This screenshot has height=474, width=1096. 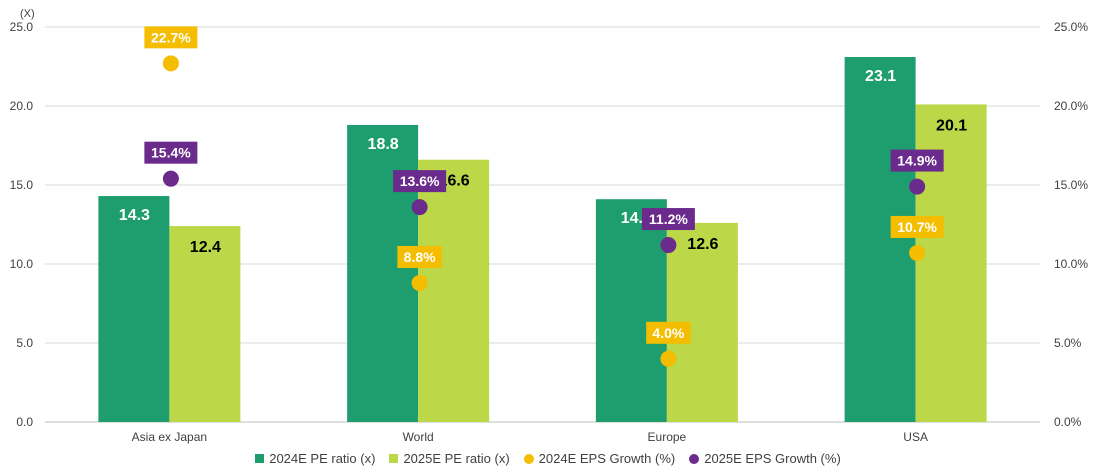 I want to click on legend-item: 2025E EPS Growth (%), so click(x=765, y=458).